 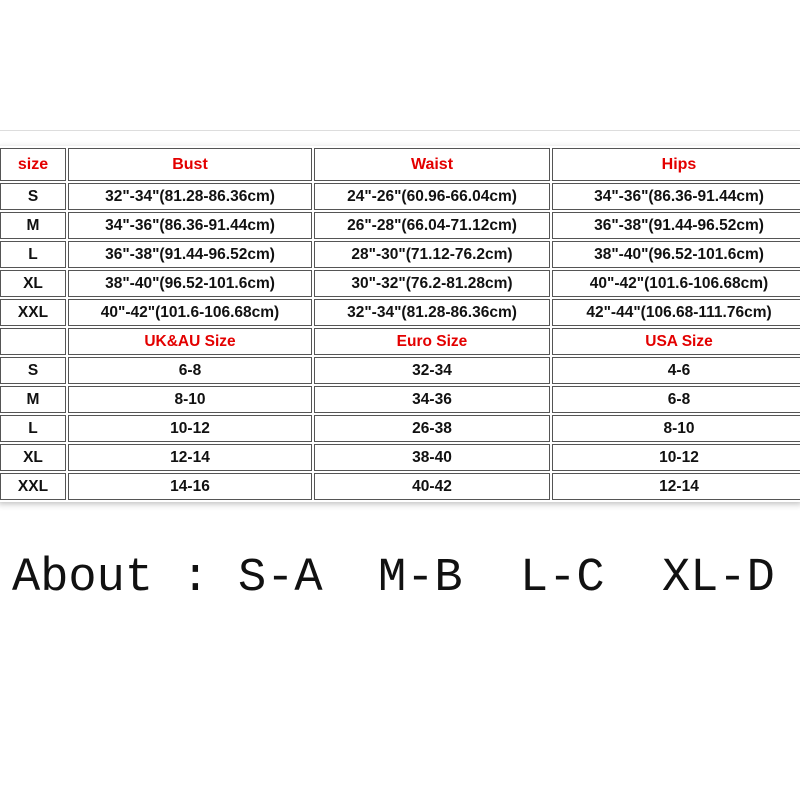 What do you see at coordinates (676, 370) in the screenshot?
I see `table-cell: 4-6` at bounding box center [676, 370].